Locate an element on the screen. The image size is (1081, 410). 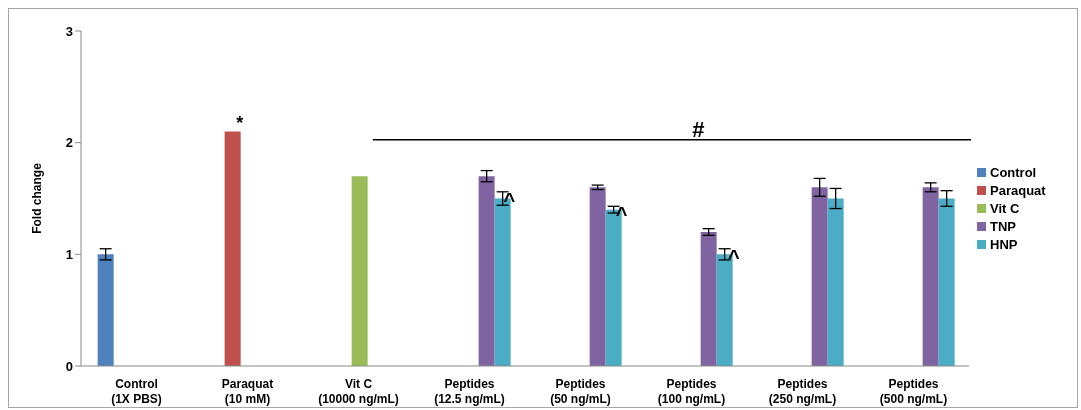
annotation: * is located at coordinates (240, 123).